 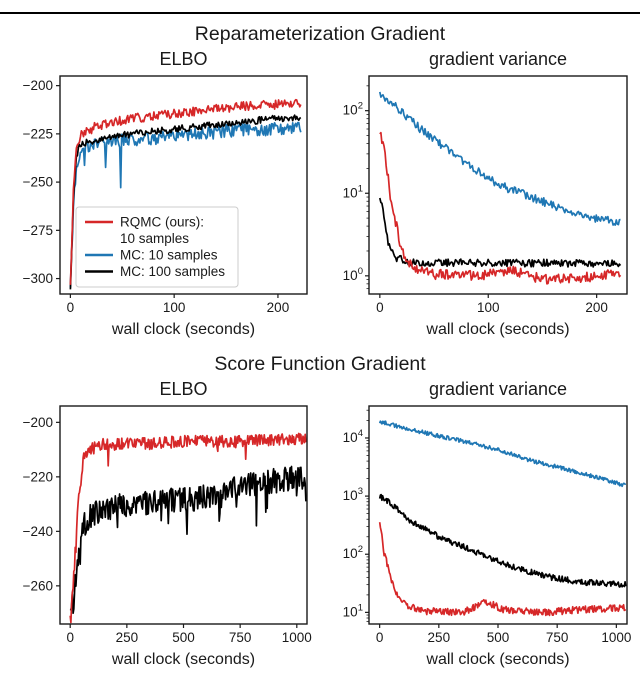 I want to click on svg-text: −225, so click(x=38, y=133).